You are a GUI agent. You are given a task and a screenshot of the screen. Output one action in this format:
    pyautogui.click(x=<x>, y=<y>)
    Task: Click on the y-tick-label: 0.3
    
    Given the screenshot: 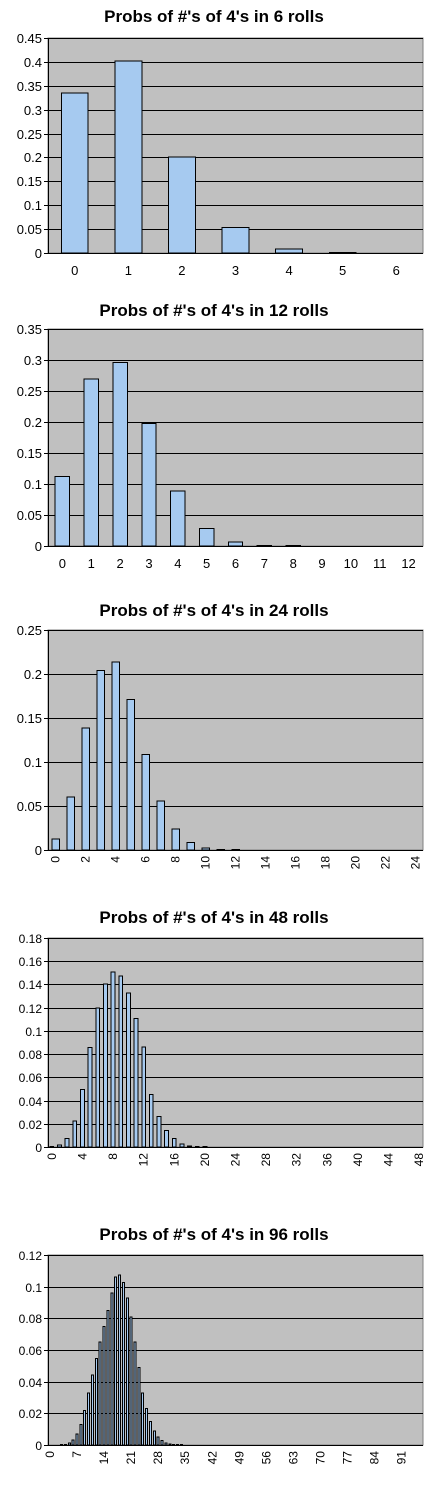 What is the action you would take?
    pyautogui.click(x=33, y=360)
    